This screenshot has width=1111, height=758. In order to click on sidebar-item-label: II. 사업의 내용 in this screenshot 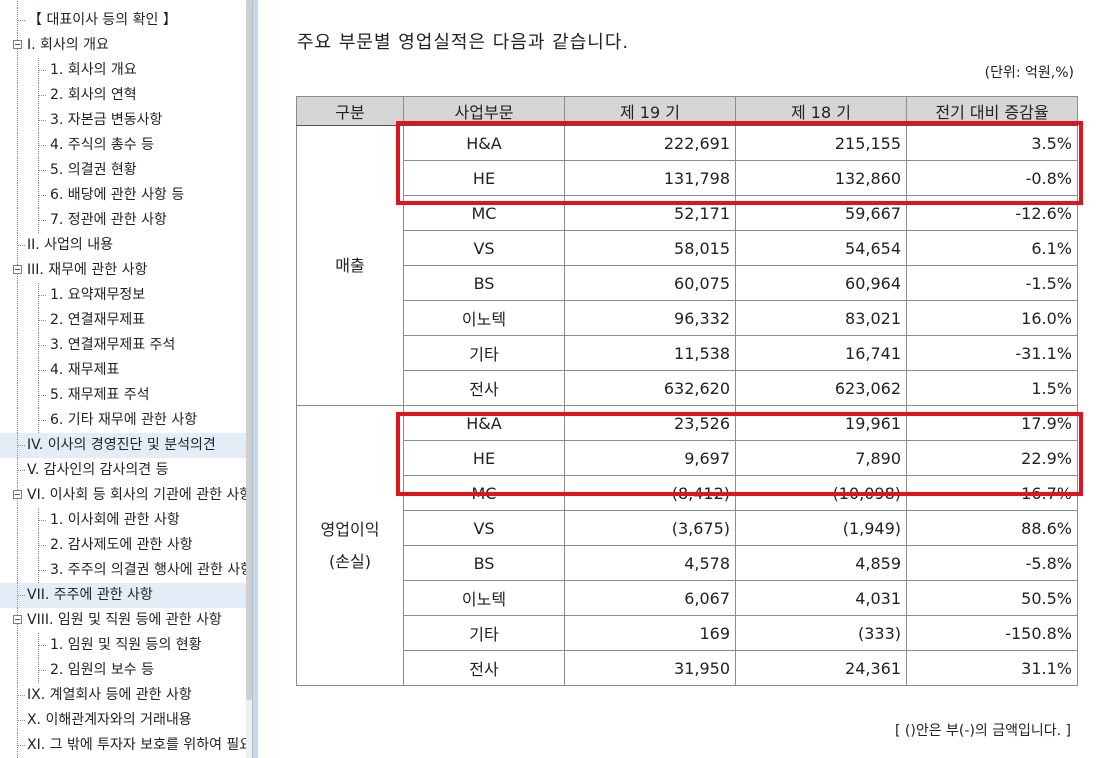, I will do `click(70, 245)`.